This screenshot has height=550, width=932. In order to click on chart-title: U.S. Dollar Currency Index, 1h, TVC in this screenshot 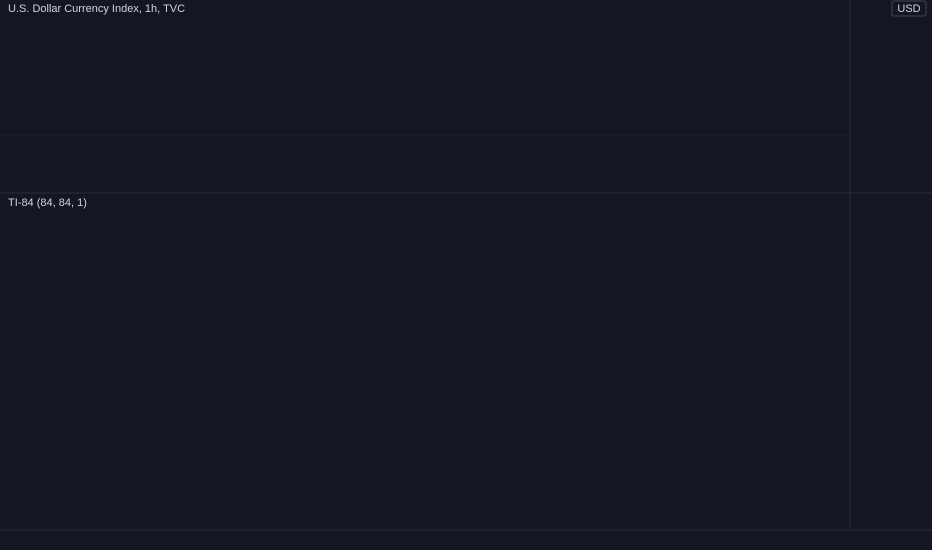, I will do `click(96, 9)`.